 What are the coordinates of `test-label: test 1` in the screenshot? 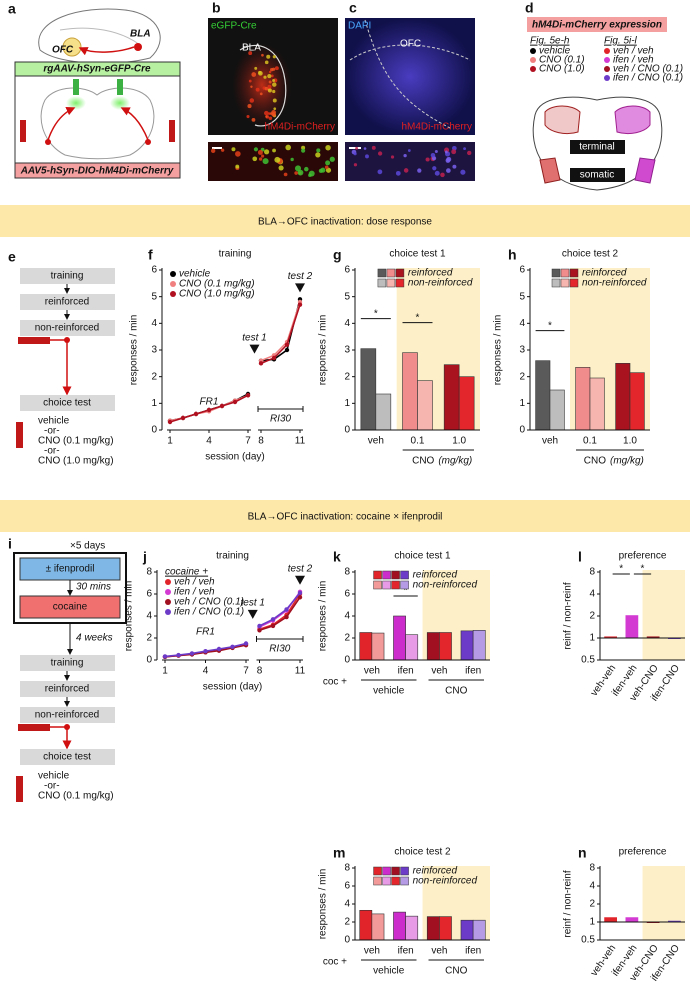 It's located at (254, 337).